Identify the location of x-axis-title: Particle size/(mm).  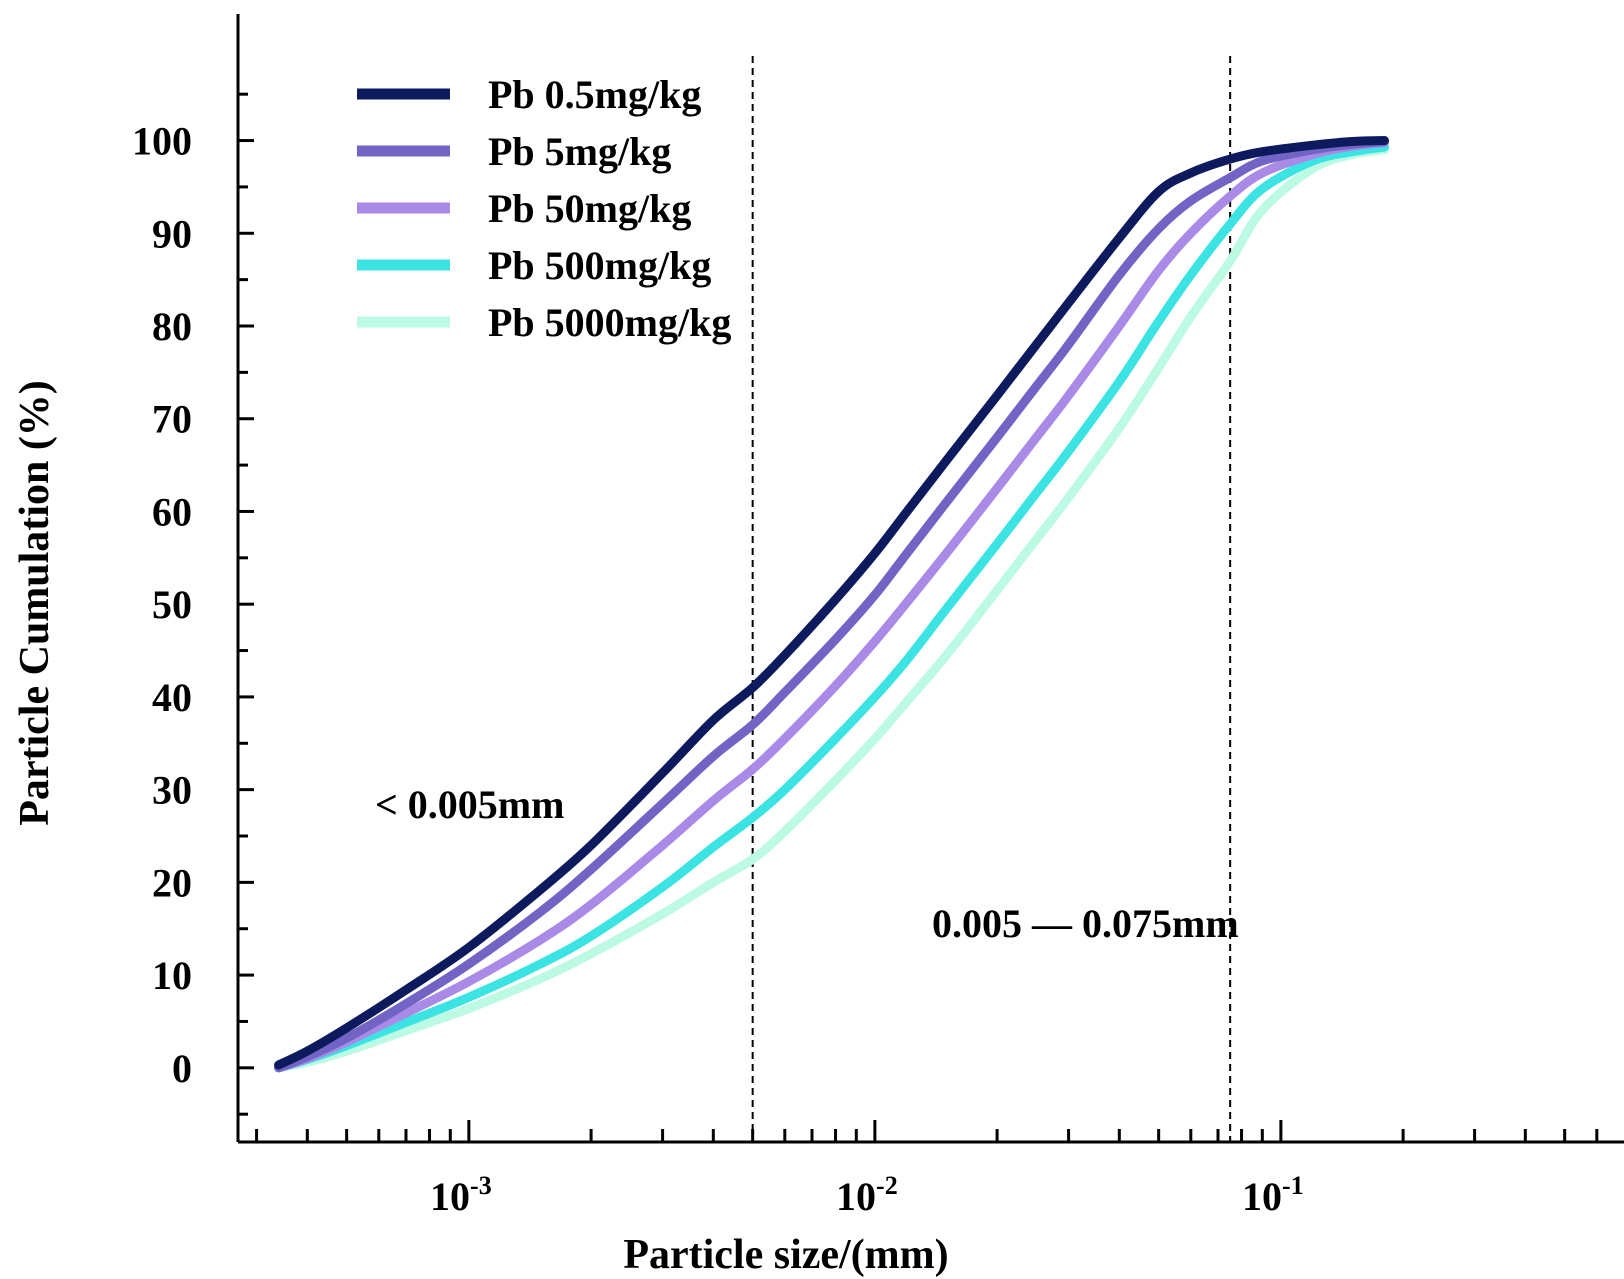
(785, 1255).